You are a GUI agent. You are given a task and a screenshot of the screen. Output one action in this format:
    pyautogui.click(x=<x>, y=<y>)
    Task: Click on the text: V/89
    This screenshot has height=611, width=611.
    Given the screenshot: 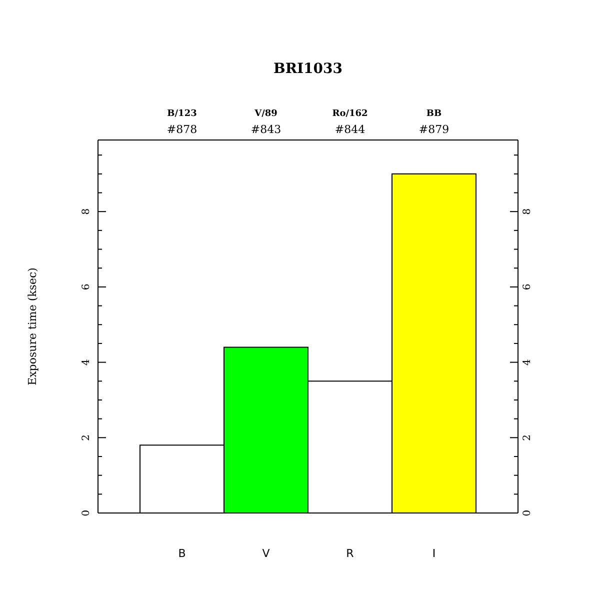 What is the action you would take?
    pyautogui.click(x=266, y=114)
    